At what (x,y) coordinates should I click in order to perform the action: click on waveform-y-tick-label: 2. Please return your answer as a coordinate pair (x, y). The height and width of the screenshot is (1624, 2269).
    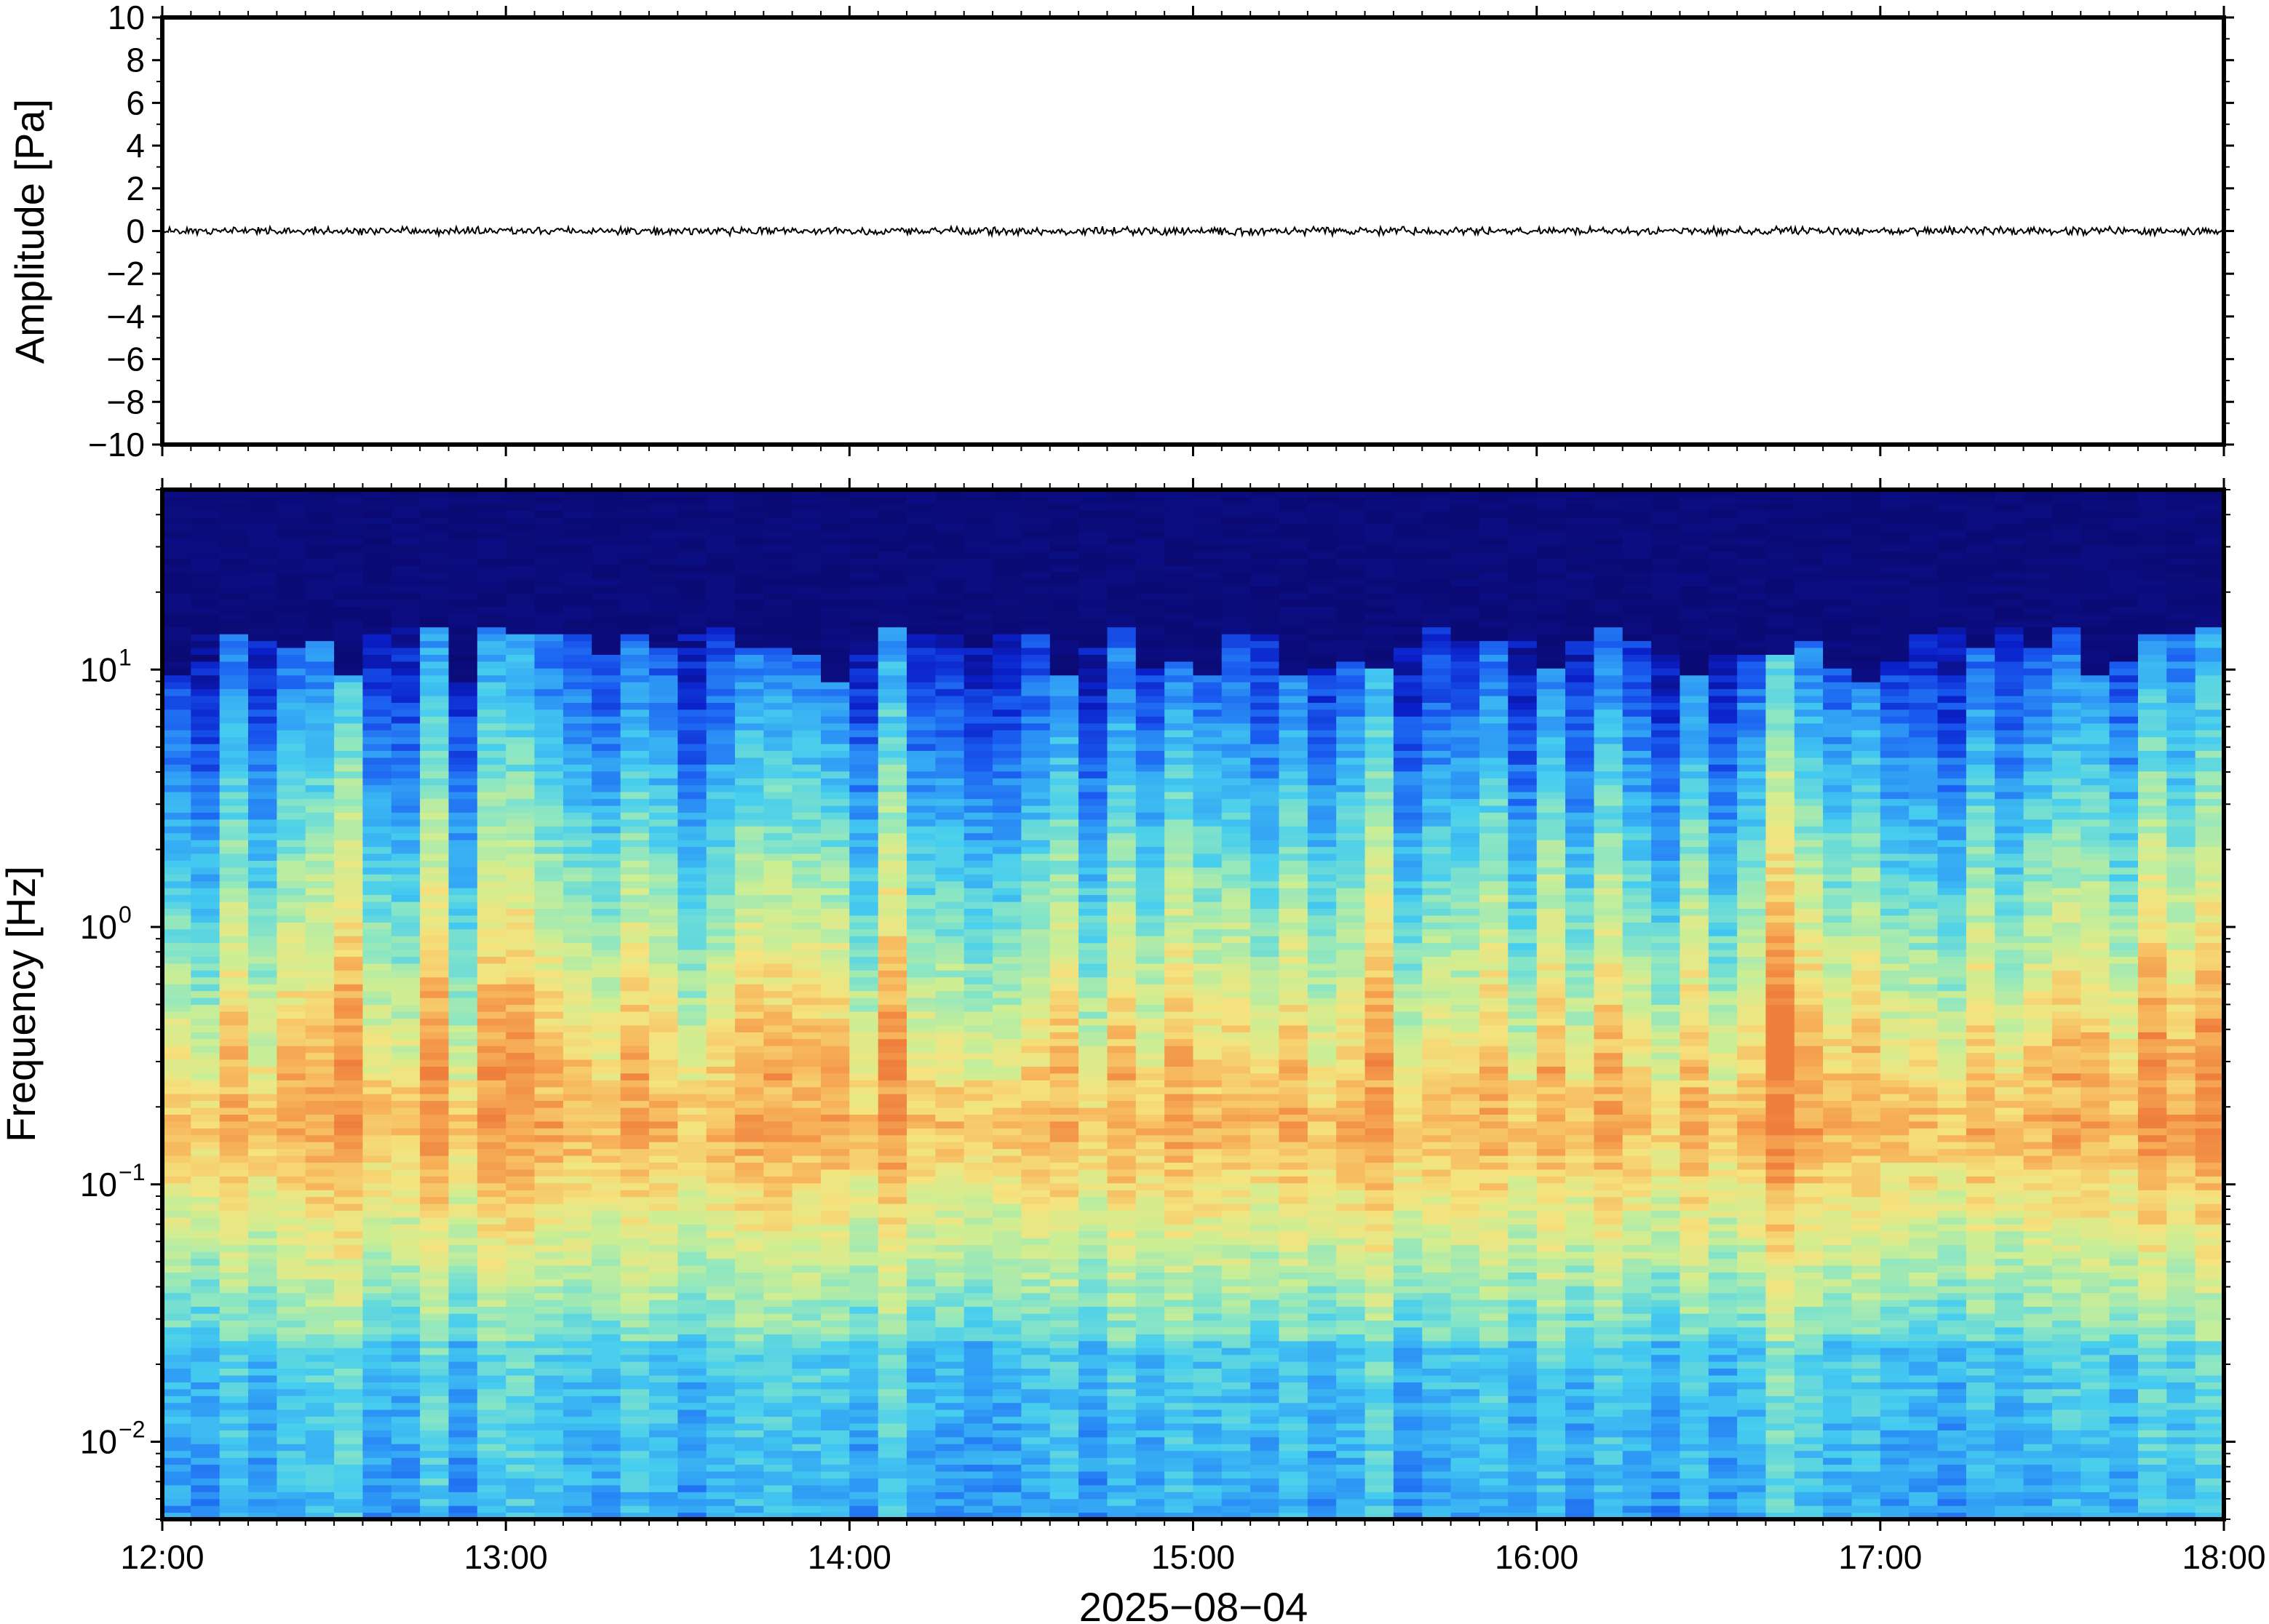
    Looking at the image, I should click on (135, 188).